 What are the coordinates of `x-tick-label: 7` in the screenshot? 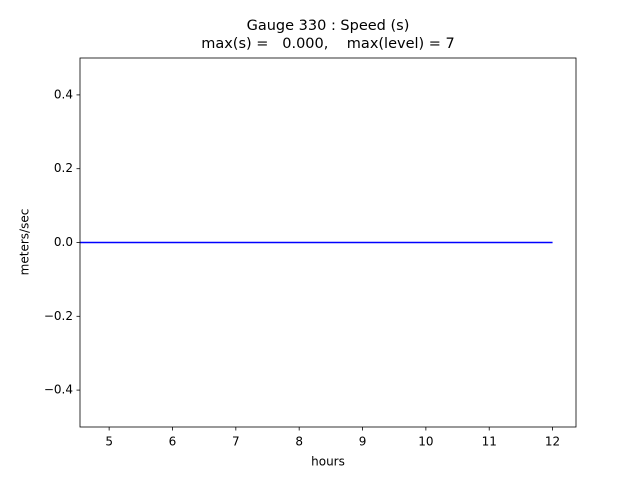 It's located at (236, 442).